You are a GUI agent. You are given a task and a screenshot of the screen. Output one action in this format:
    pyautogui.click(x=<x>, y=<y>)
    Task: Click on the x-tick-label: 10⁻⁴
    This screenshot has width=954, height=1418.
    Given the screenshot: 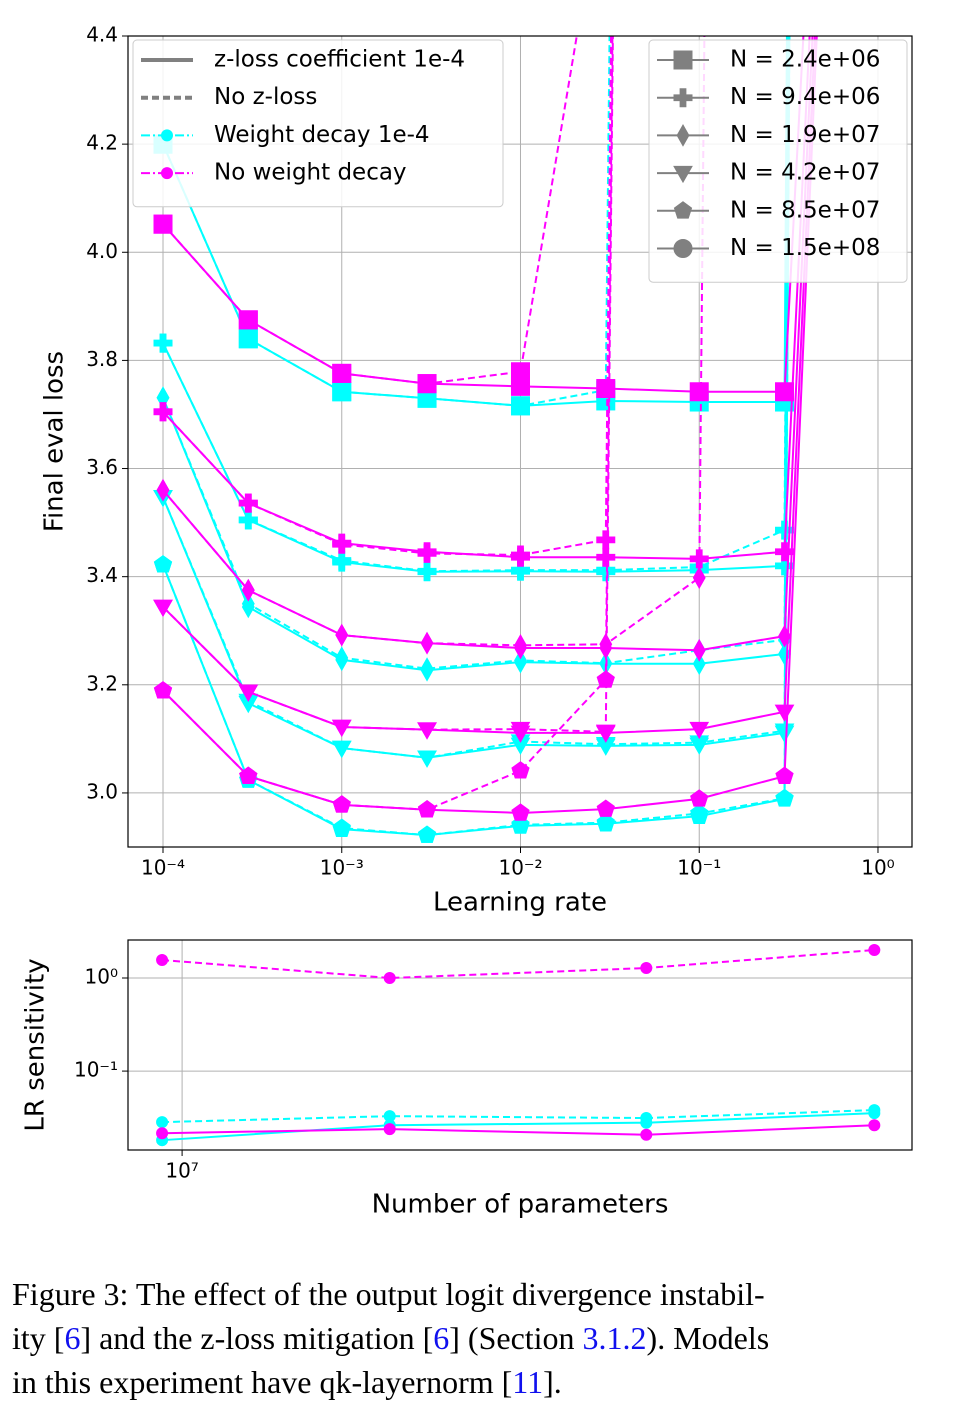 What is the action you would take?
    pyautogui.click(x=163, y=868)
    